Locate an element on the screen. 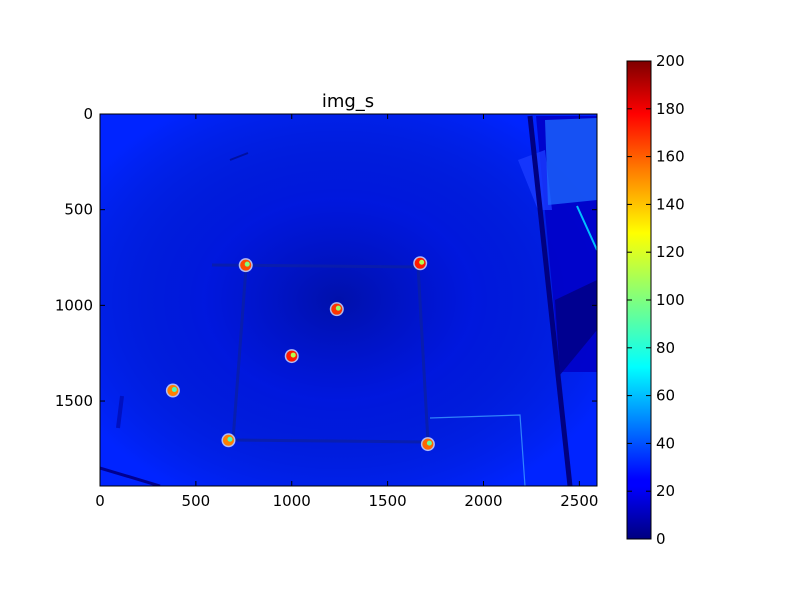  x-tick-label: 0 is located at coordinates (100, 501).